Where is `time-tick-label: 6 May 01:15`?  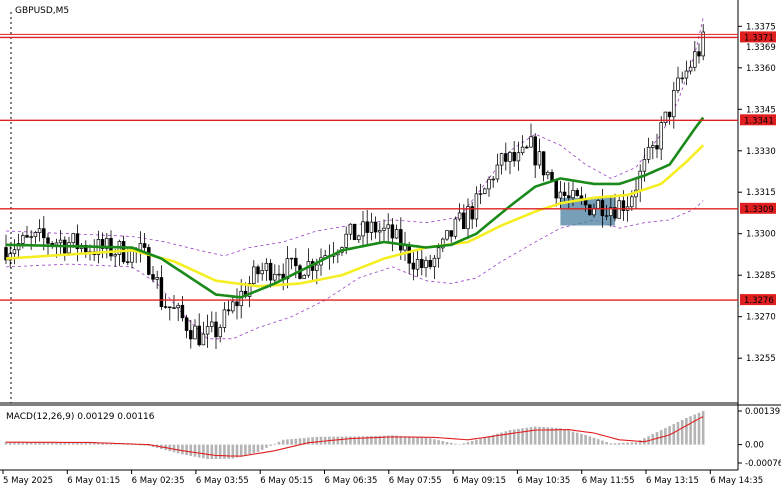 time-tick-label: 6 May 01:15 is located at coordinates (93, 481).